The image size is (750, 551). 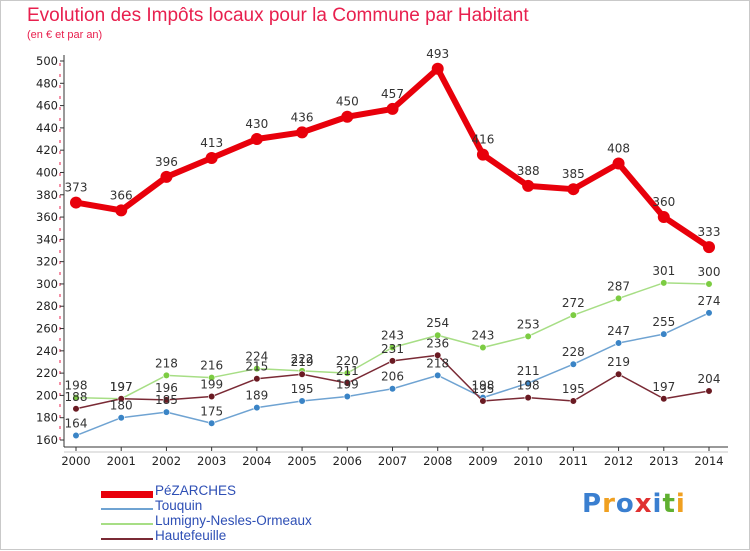 I want to click on x-tick-label: 2012, so click(x=618, y=461).